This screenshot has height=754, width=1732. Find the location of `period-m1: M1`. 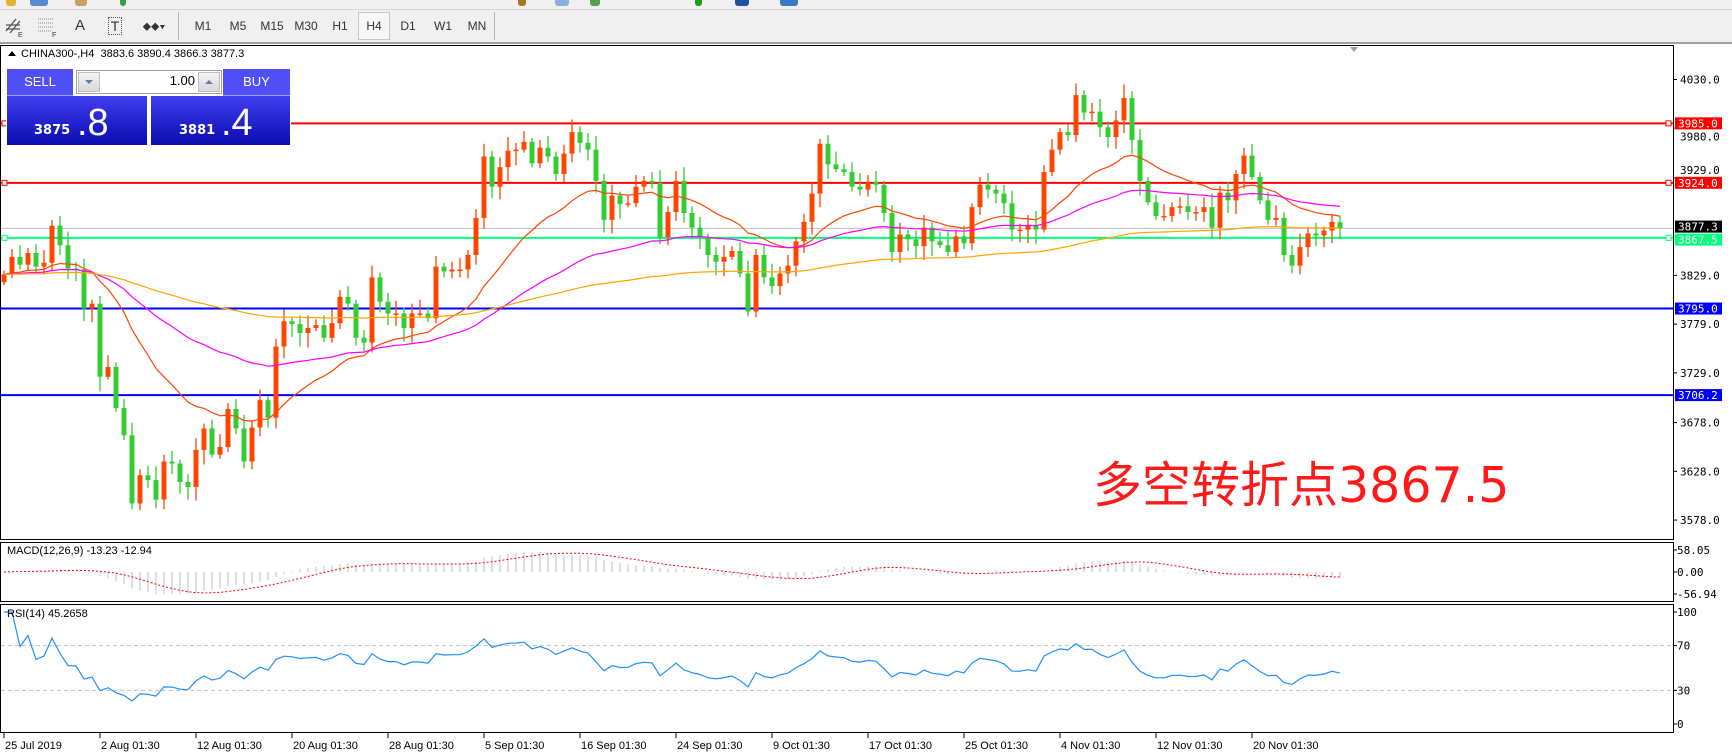

period-m1: M1 is located at coordinates (203, 26).